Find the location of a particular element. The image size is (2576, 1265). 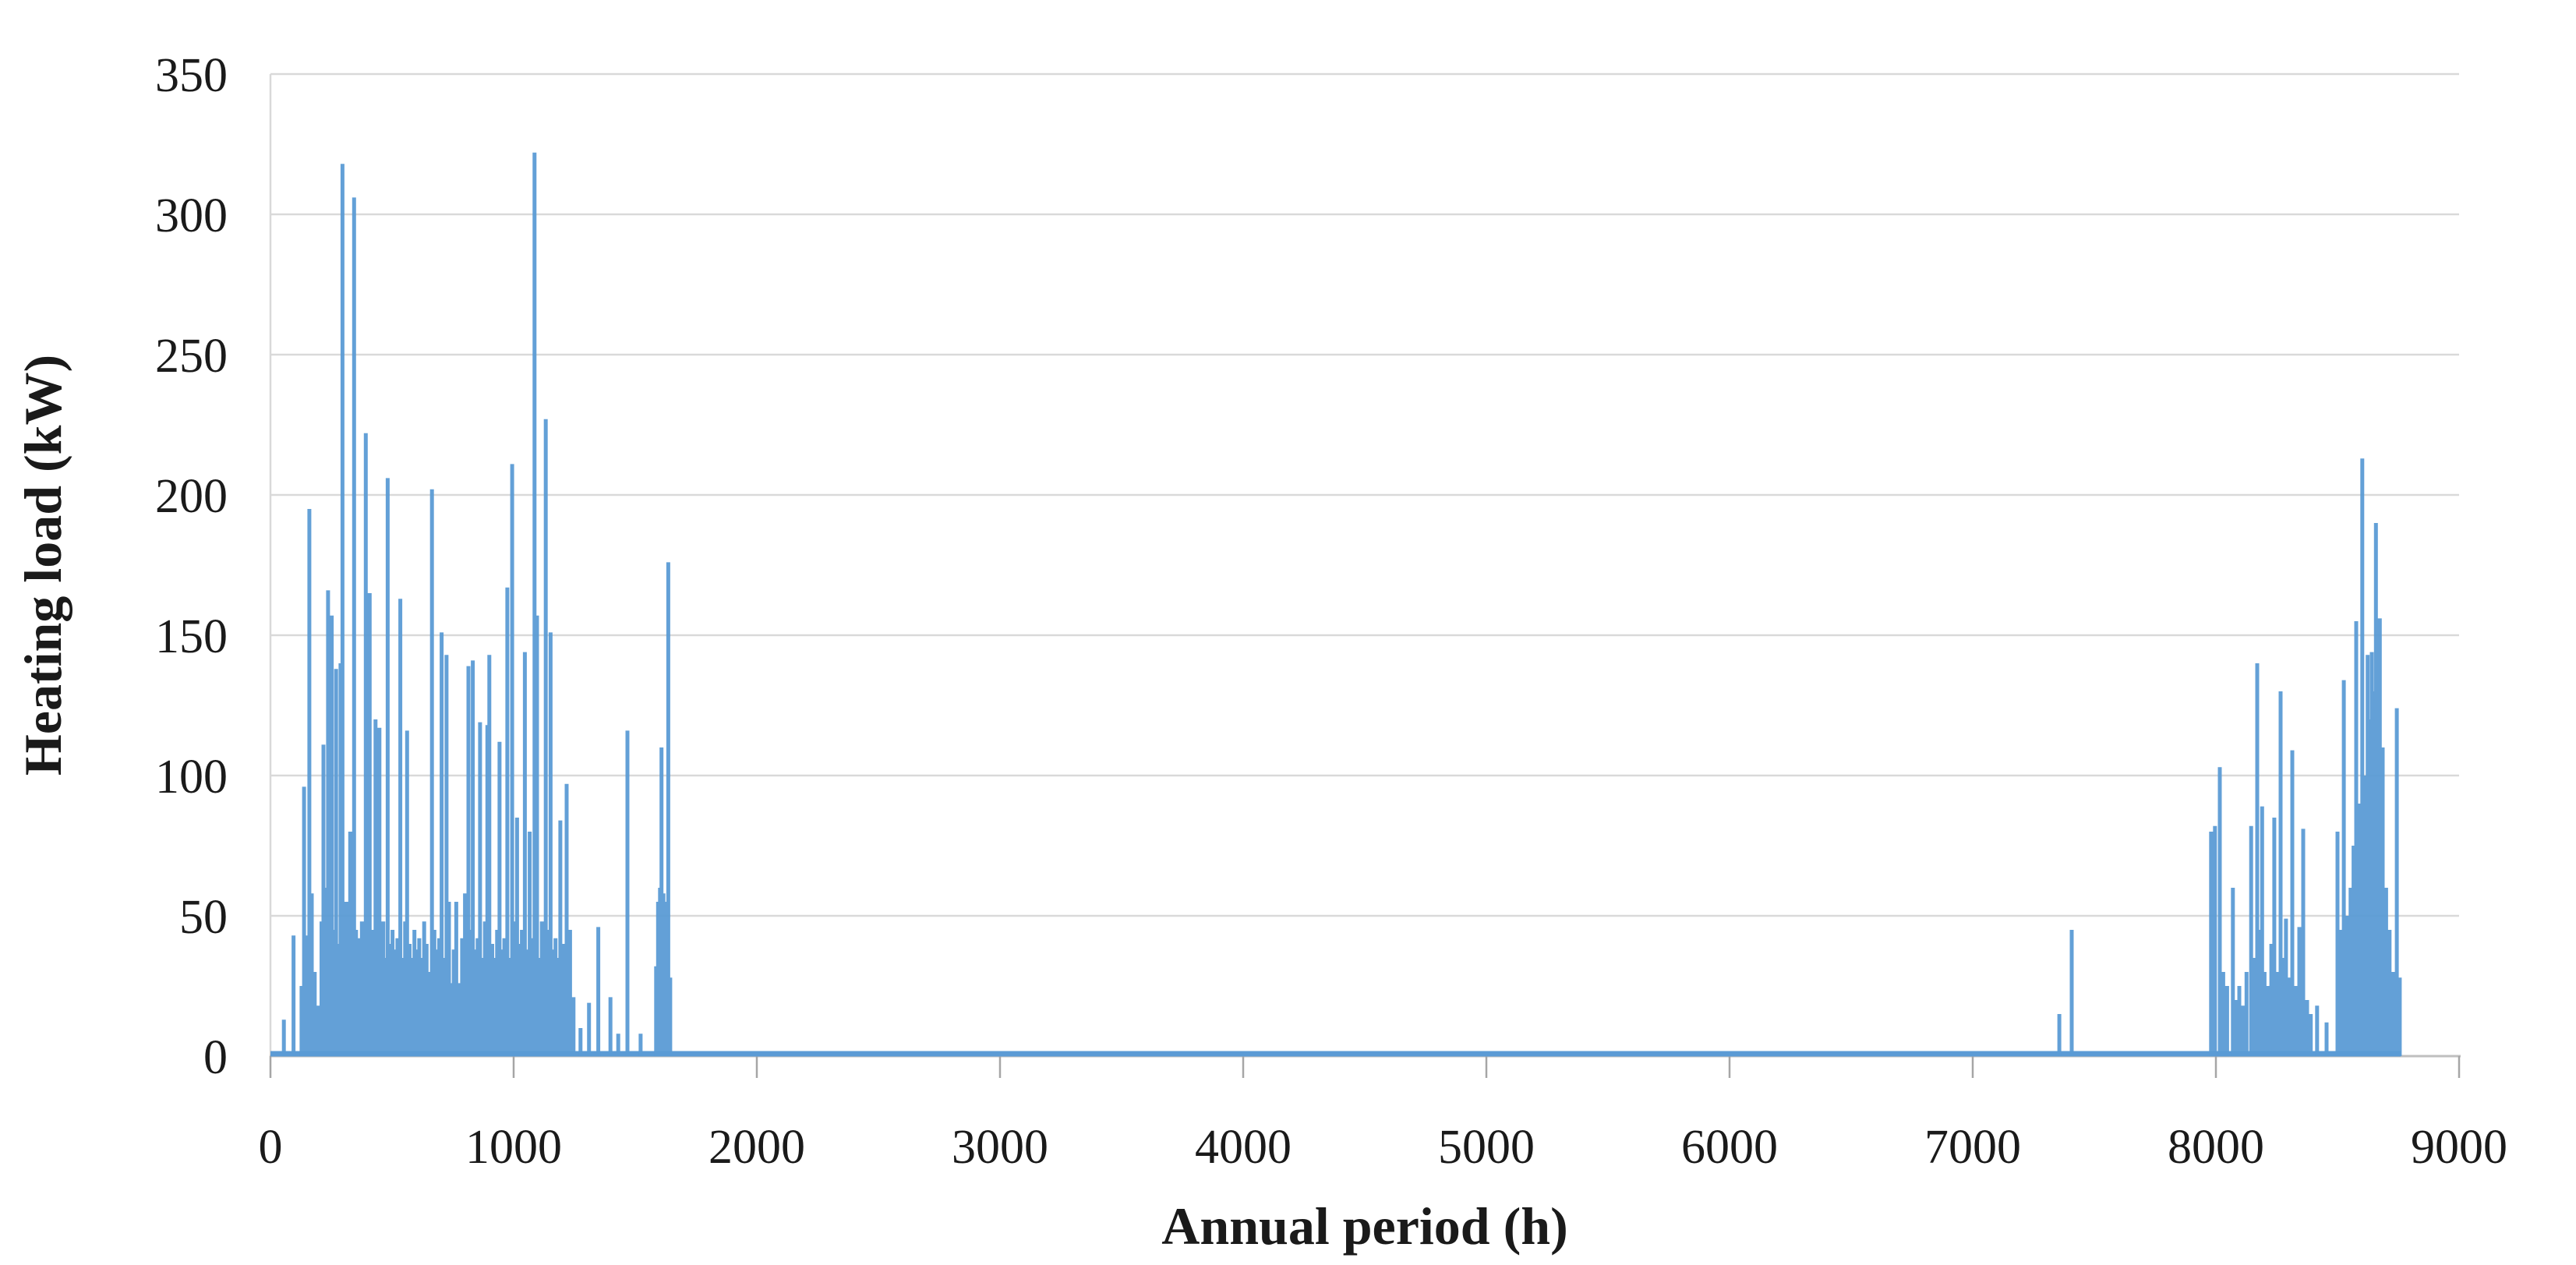

x-tick-label: 8000 is located at coordinates (2216, 1147).